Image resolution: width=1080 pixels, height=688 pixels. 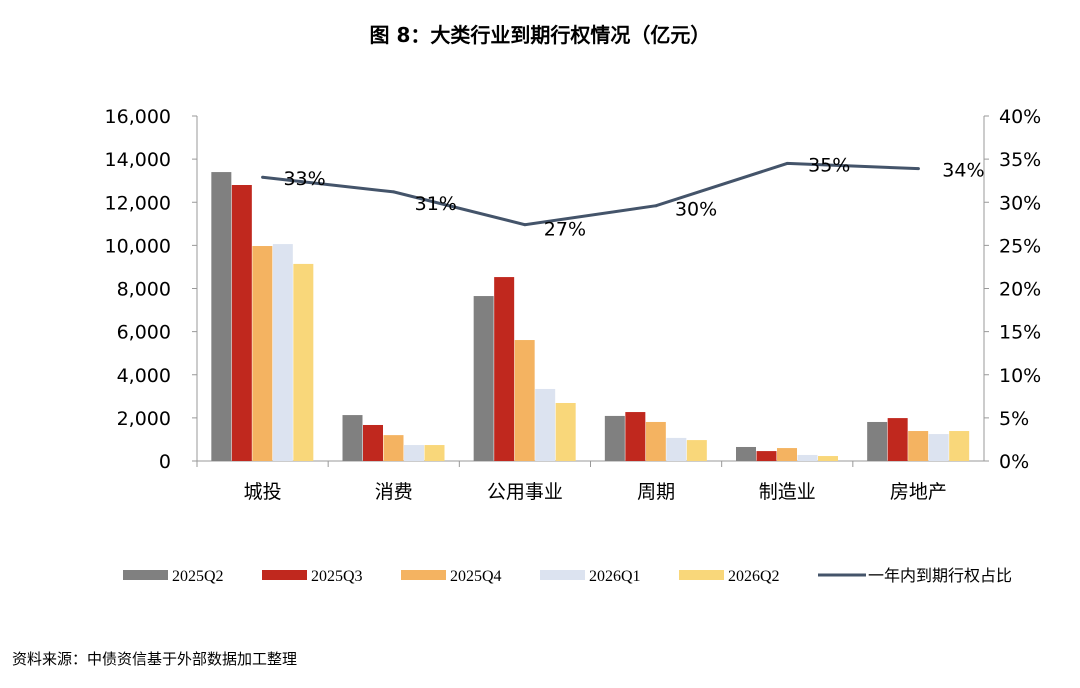 What do you see at coordinates (590, 194) in the screenshot?
I see `line-series` at bounding box center [590, 194].